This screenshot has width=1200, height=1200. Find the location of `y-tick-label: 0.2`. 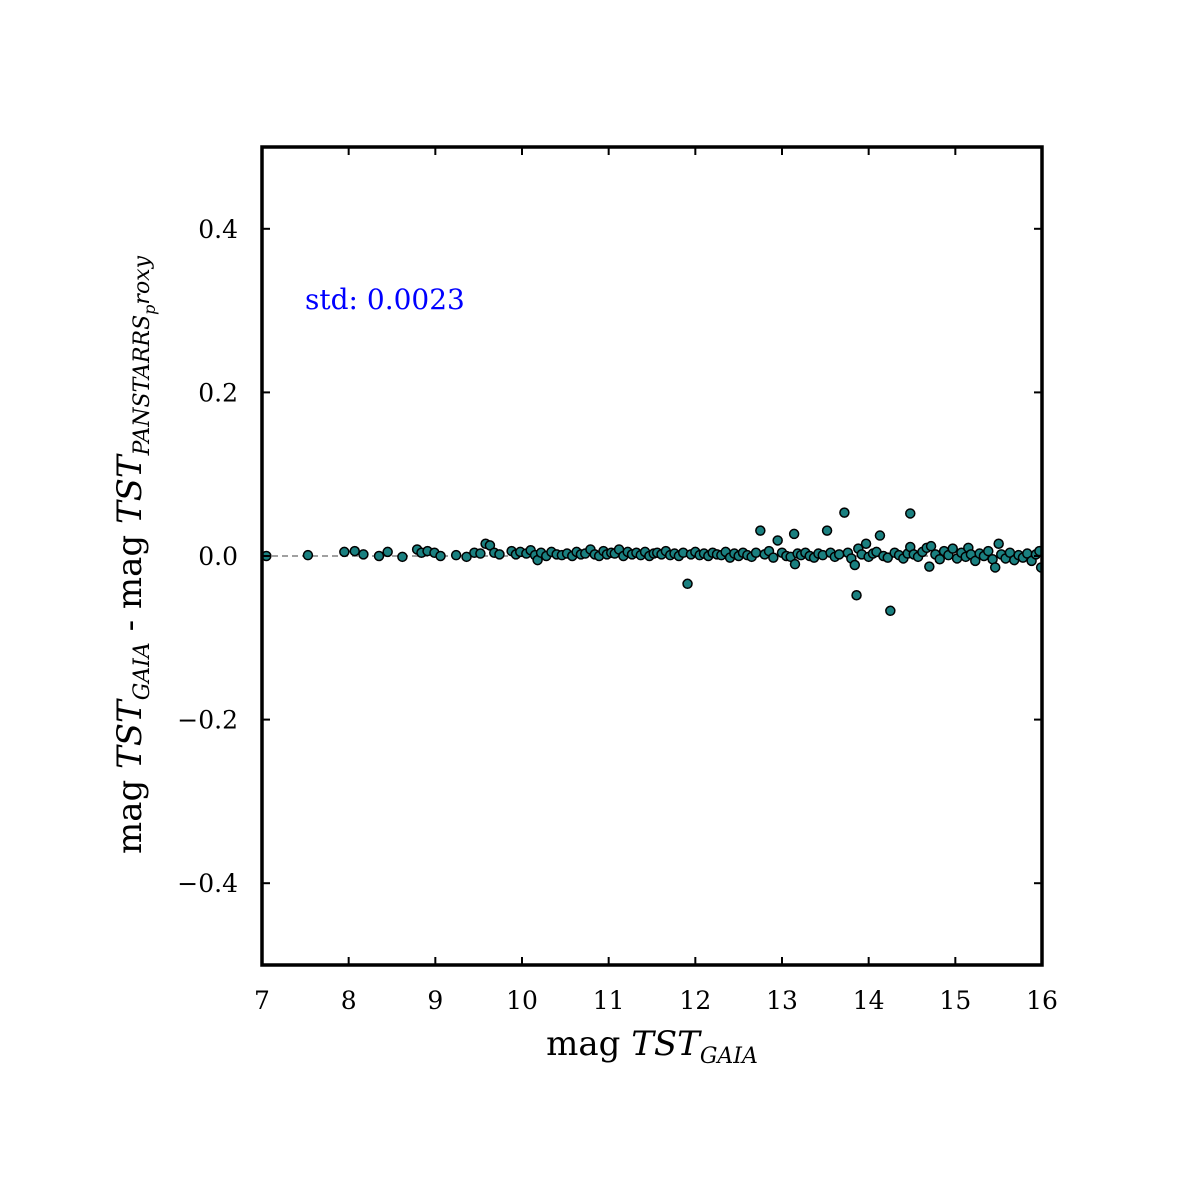

y-tick-label: 0.2 is located at coordinates (218, 392).